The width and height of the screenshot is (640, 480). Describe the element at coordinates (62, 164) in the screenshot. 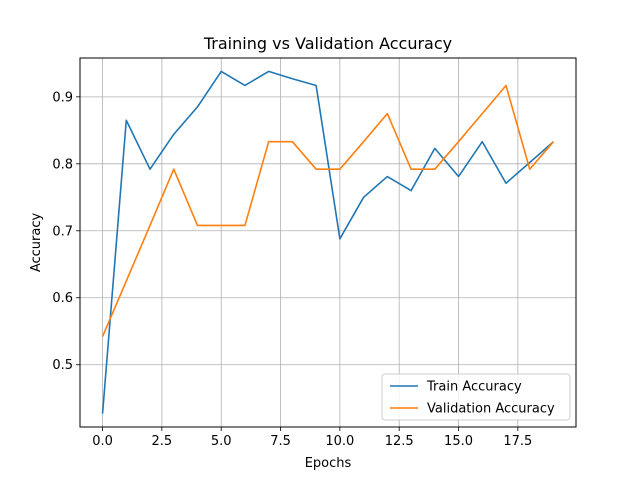

I see `y-tick-label: 0.8` at that location.